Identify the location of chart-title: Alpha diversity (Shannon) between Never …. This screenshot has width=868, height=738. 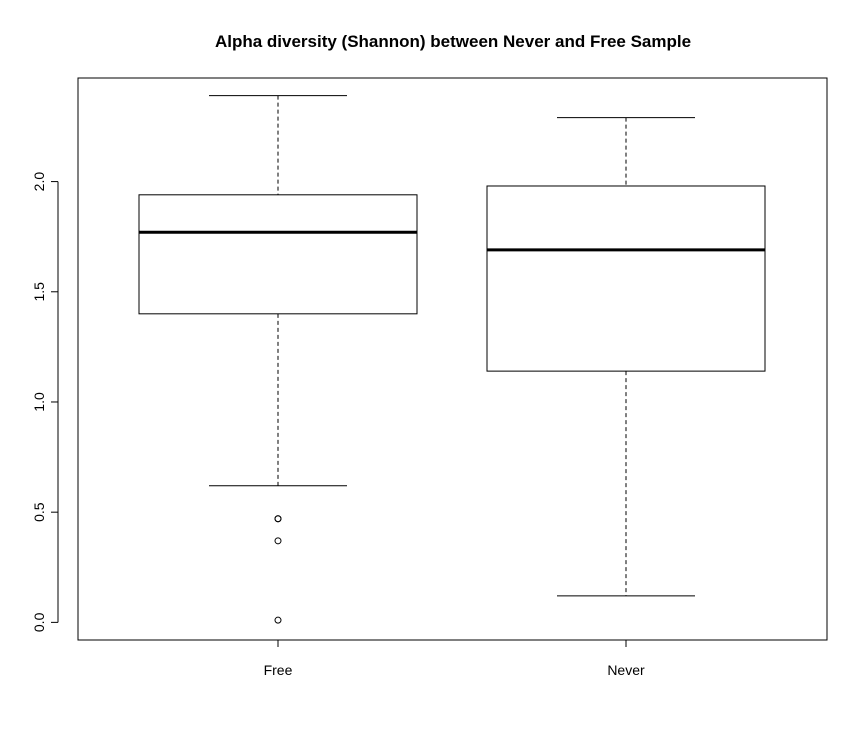
(453, 41).